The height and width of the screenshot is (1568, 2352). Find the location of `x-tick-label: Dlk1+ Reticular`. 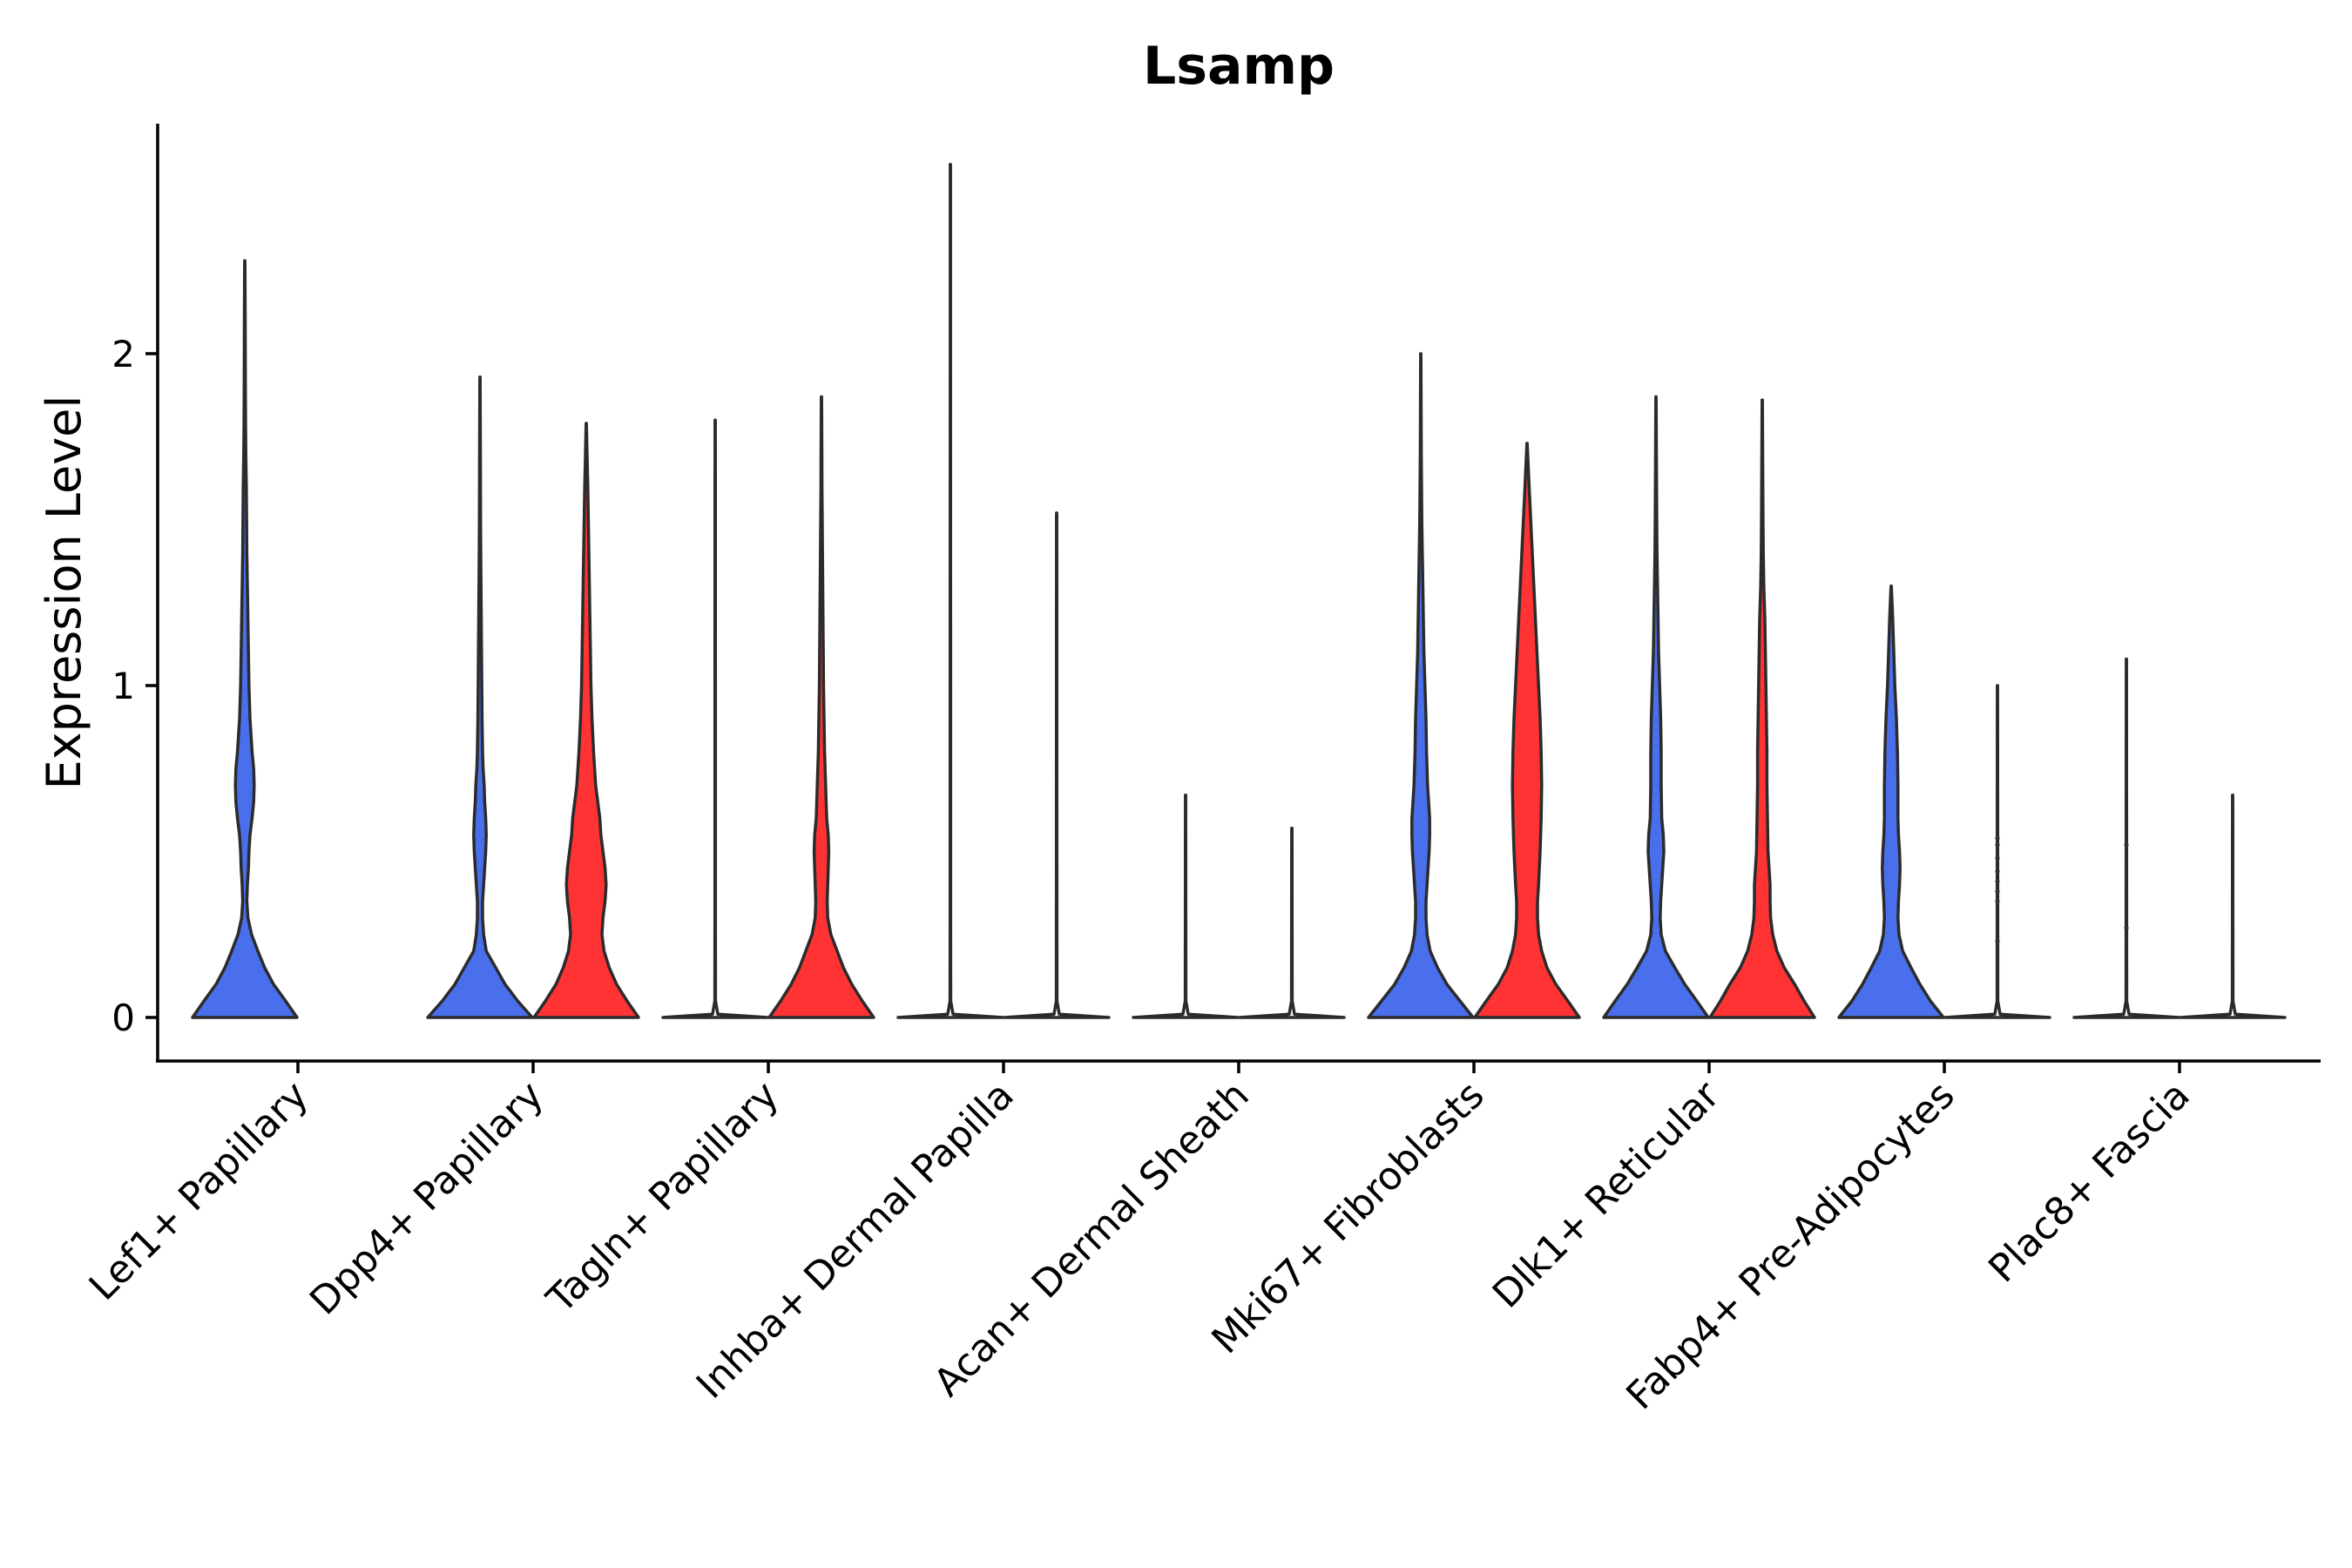

x-tick-label: Dlk1+ Reticular is located at coordinates (1606, 1194).